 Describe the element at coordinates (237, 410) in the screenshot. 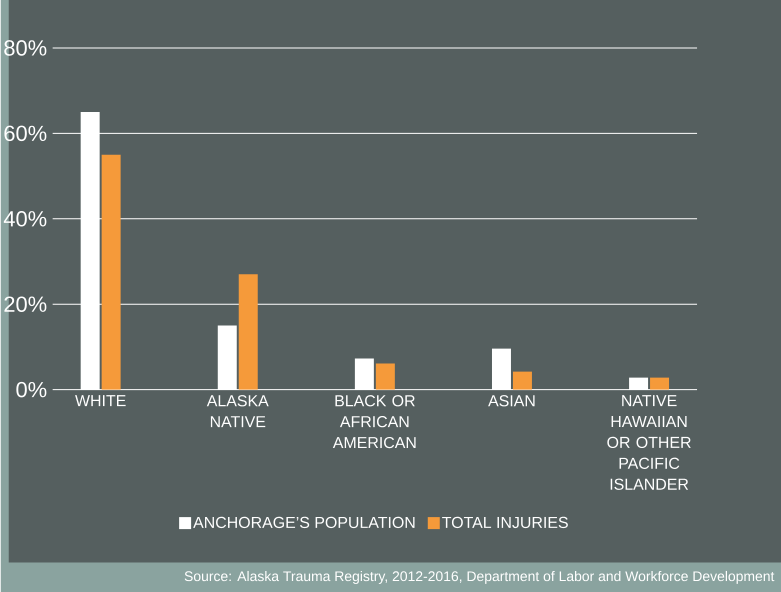

I see `x-tick-label: ALASKA NATIVE` at that location.